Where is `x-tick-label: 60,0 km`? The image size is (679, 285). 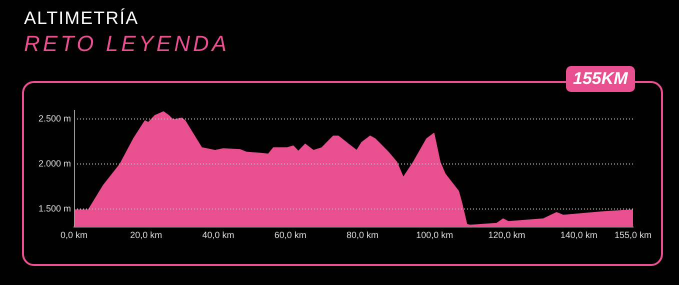
x-tick-label: 60,0 km is located at coordinates (290, 235).